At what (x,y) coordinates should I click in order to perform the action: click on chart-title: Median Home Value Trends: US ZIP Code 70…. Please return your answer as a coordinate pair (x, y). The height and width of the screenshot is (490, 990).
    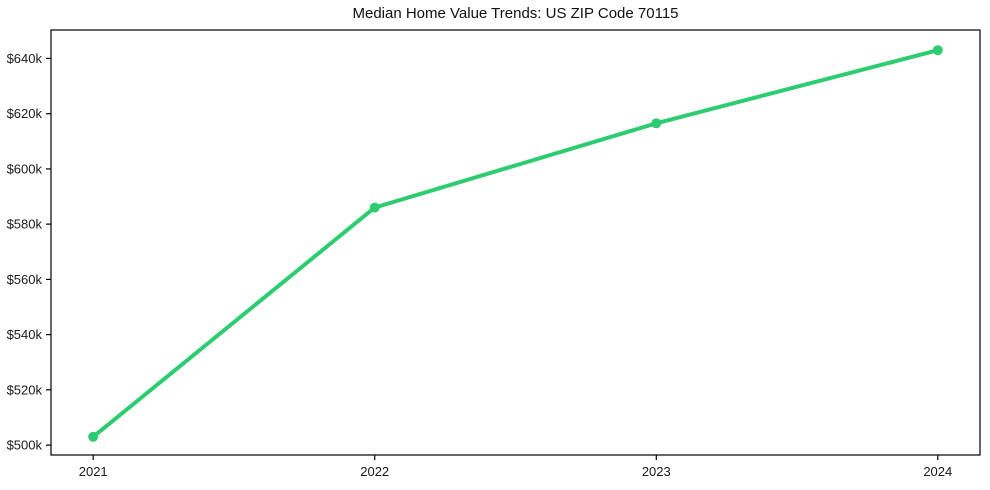
    Looking at the image, I should click on (515, 13).